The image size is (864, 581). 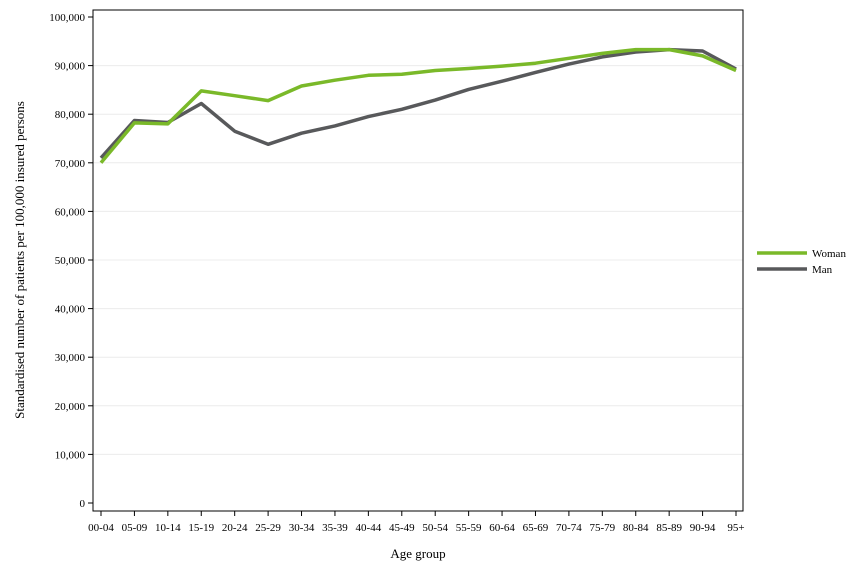 I want to click on x-tick-label: 05-09, so click(x=135, y=528).